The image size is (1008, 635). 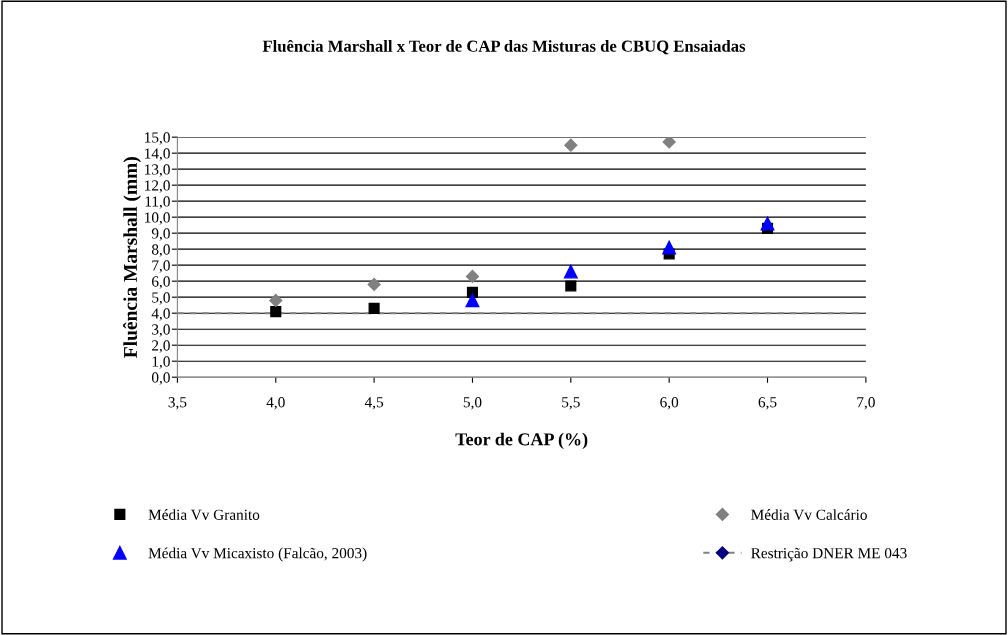 I want to click on y-tick-label: 5,0, so click(x=161, y=298).